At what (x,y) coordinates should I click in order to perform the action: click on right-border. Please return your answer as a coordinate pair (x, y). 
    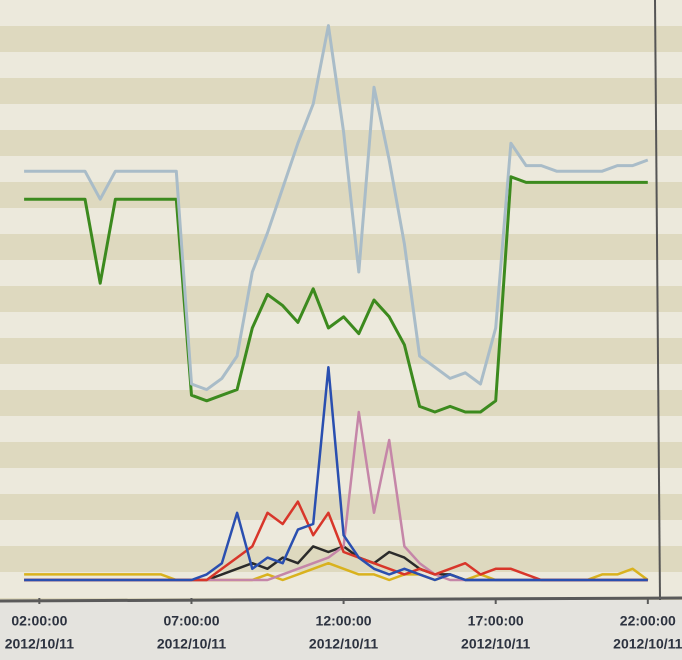
    Looking at the image, I should click on (657, 300).